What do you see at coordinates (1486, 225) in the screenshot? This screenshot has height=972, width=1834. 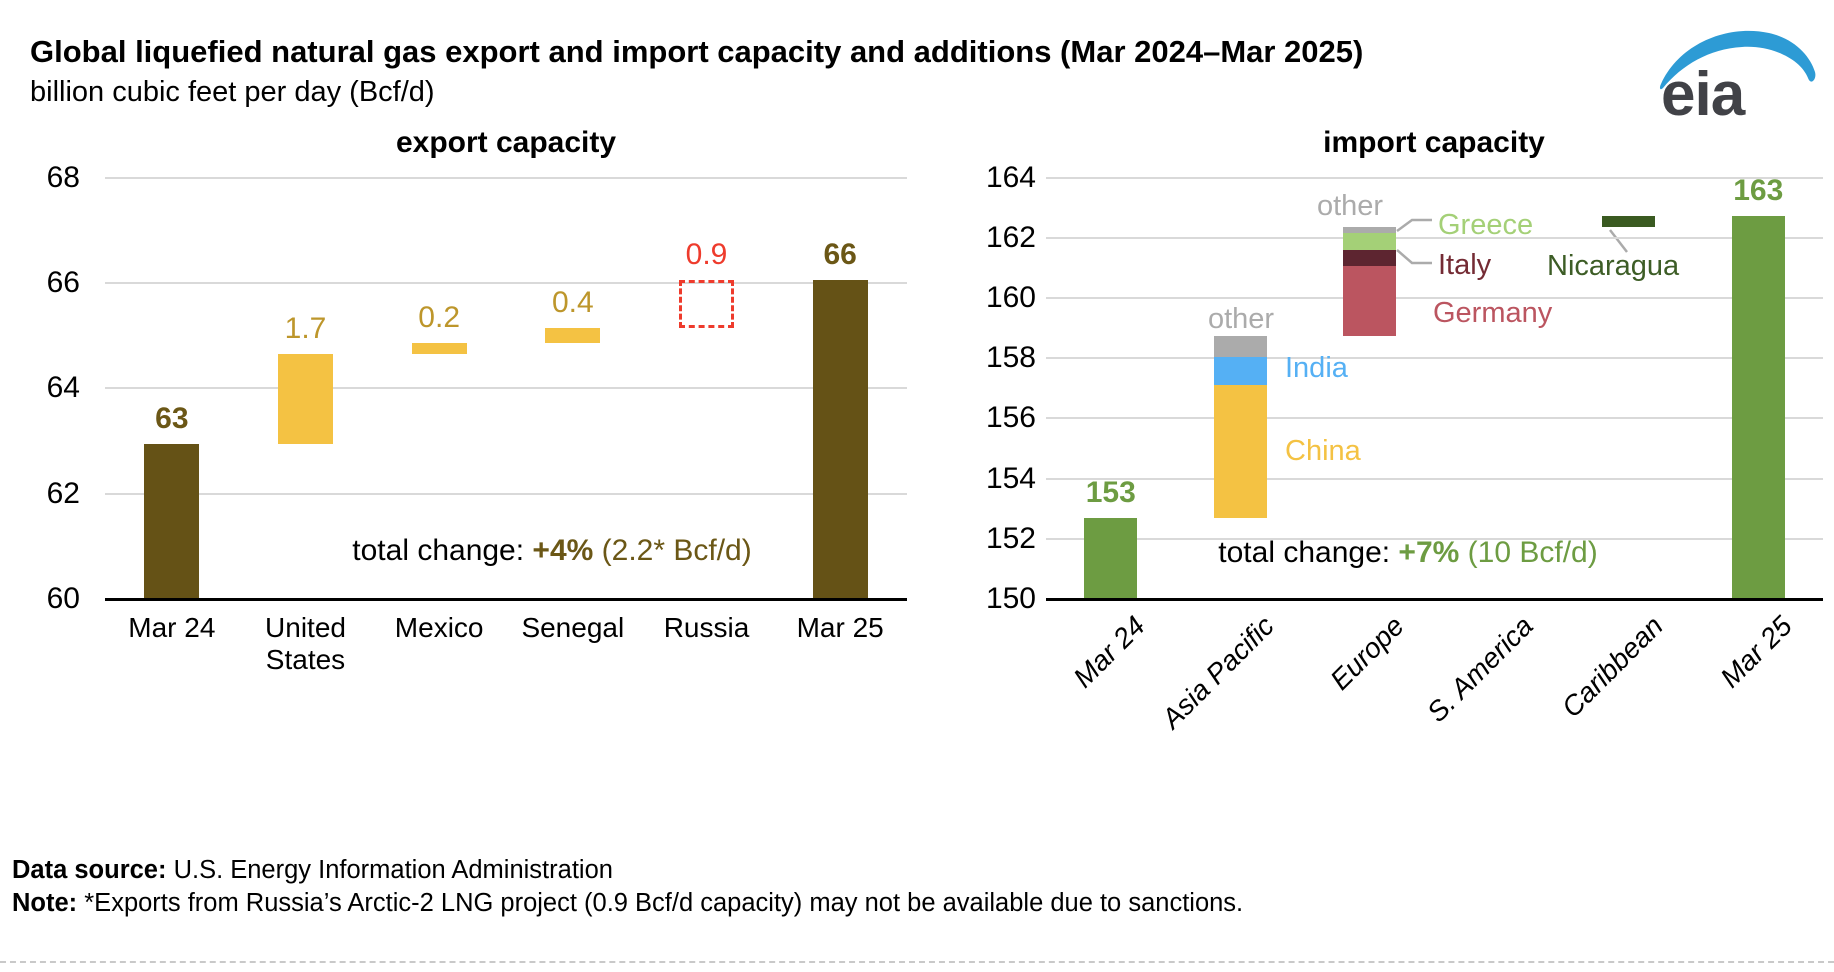 I see `greece-label: Greece` at bounding box center [1486, 225].